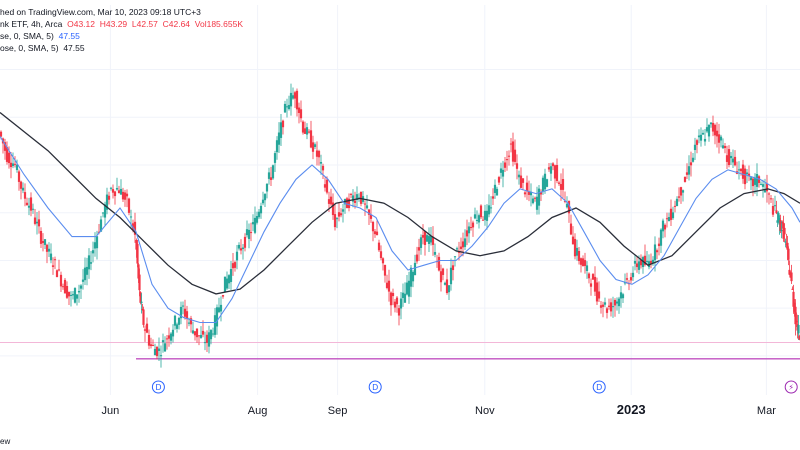 This screenshot has width=800, height=450. What do you see at coordinates (69, 36) in the screenshot?
I see `indicator-1-value: 47.55` at bounding box center [69, 36].